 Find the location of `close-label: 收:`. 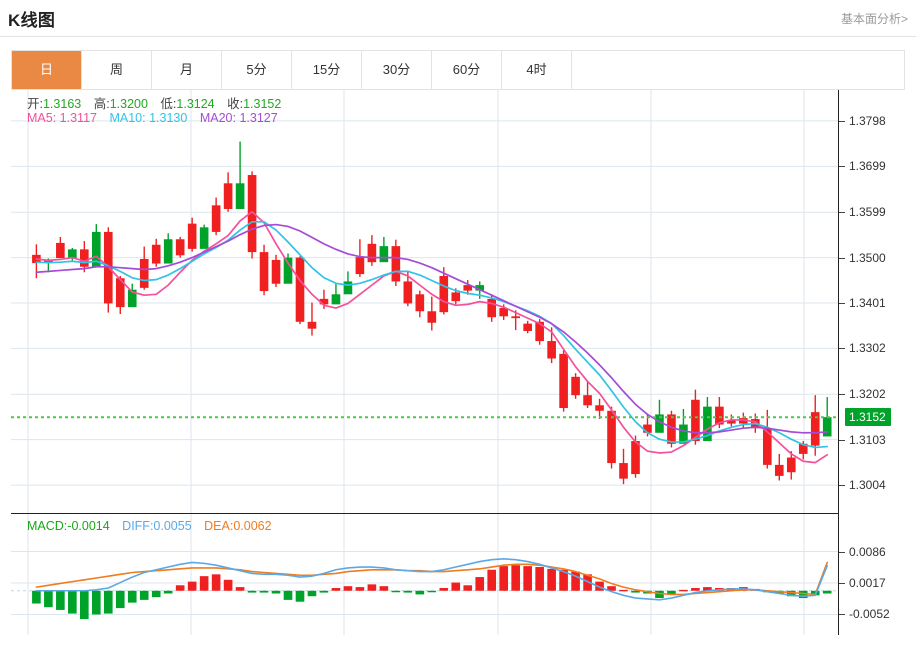

close-label: 收: is located at coordinates (235, 104).